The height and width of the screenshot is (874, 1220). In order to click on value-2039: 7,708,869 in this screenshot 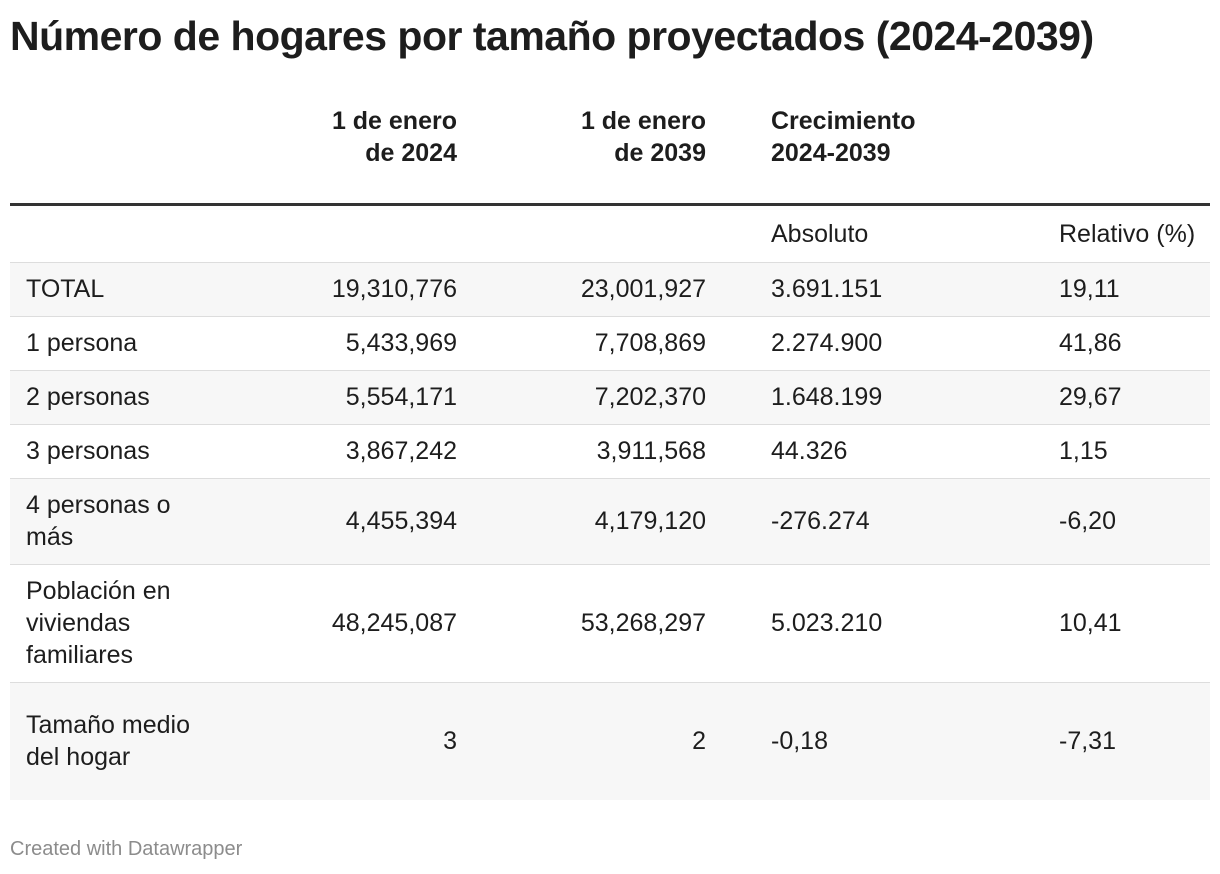, I will do `click(581, 343)`.